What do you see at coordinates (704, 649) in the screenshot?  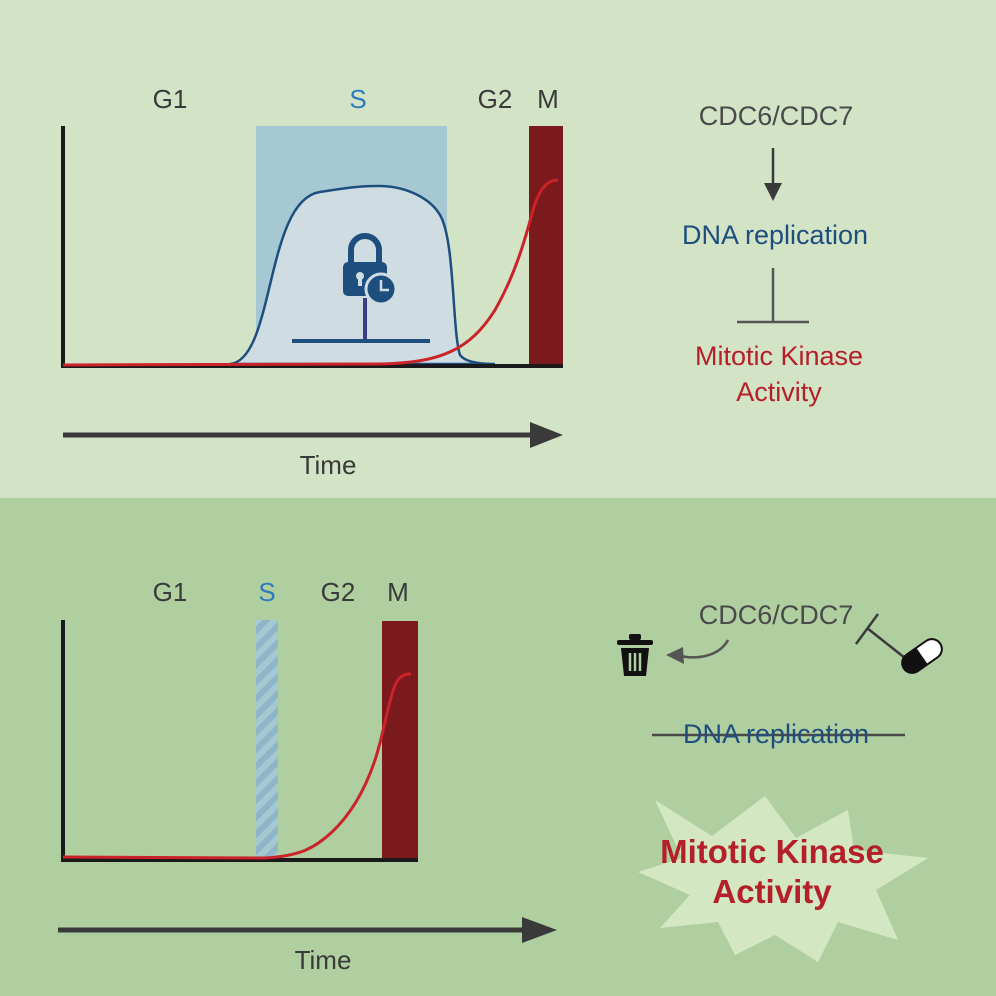 I see `degradation-arrow` at bounding box center [704, 649].